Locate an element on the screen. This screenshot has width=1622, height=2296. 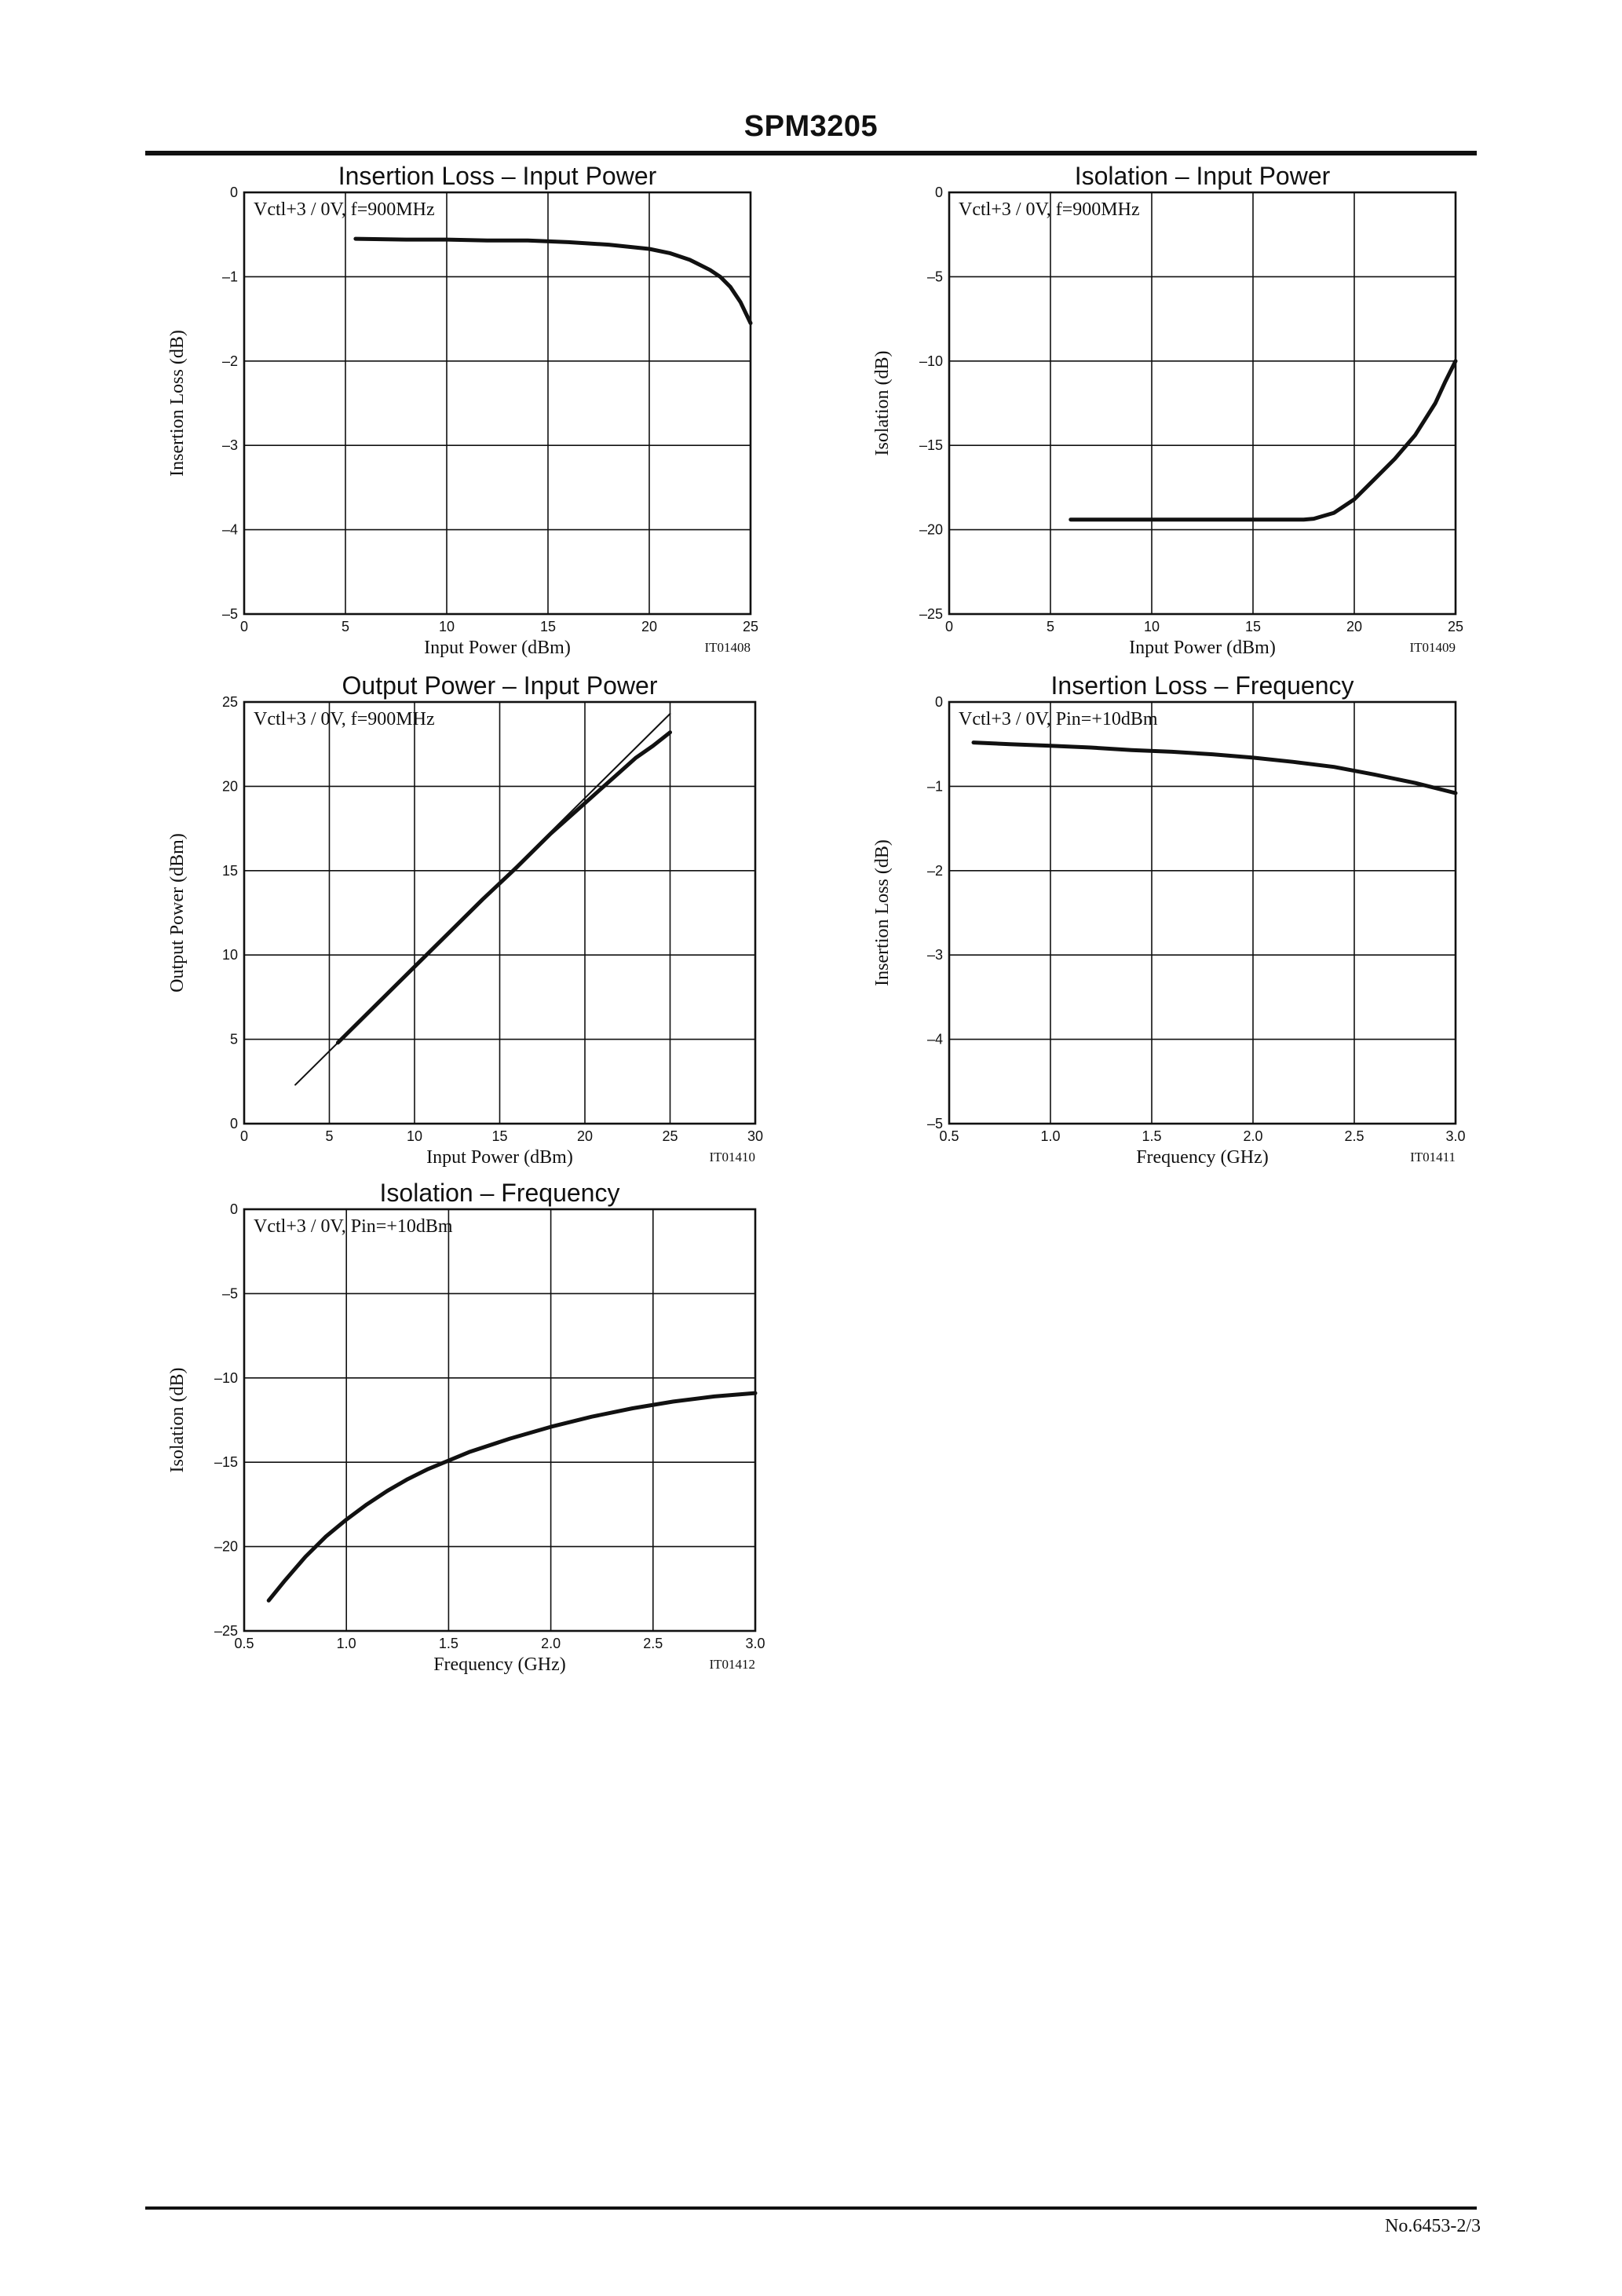
chart-title: Insertion Loss – Frequency is located at coordinates (1202, 685).